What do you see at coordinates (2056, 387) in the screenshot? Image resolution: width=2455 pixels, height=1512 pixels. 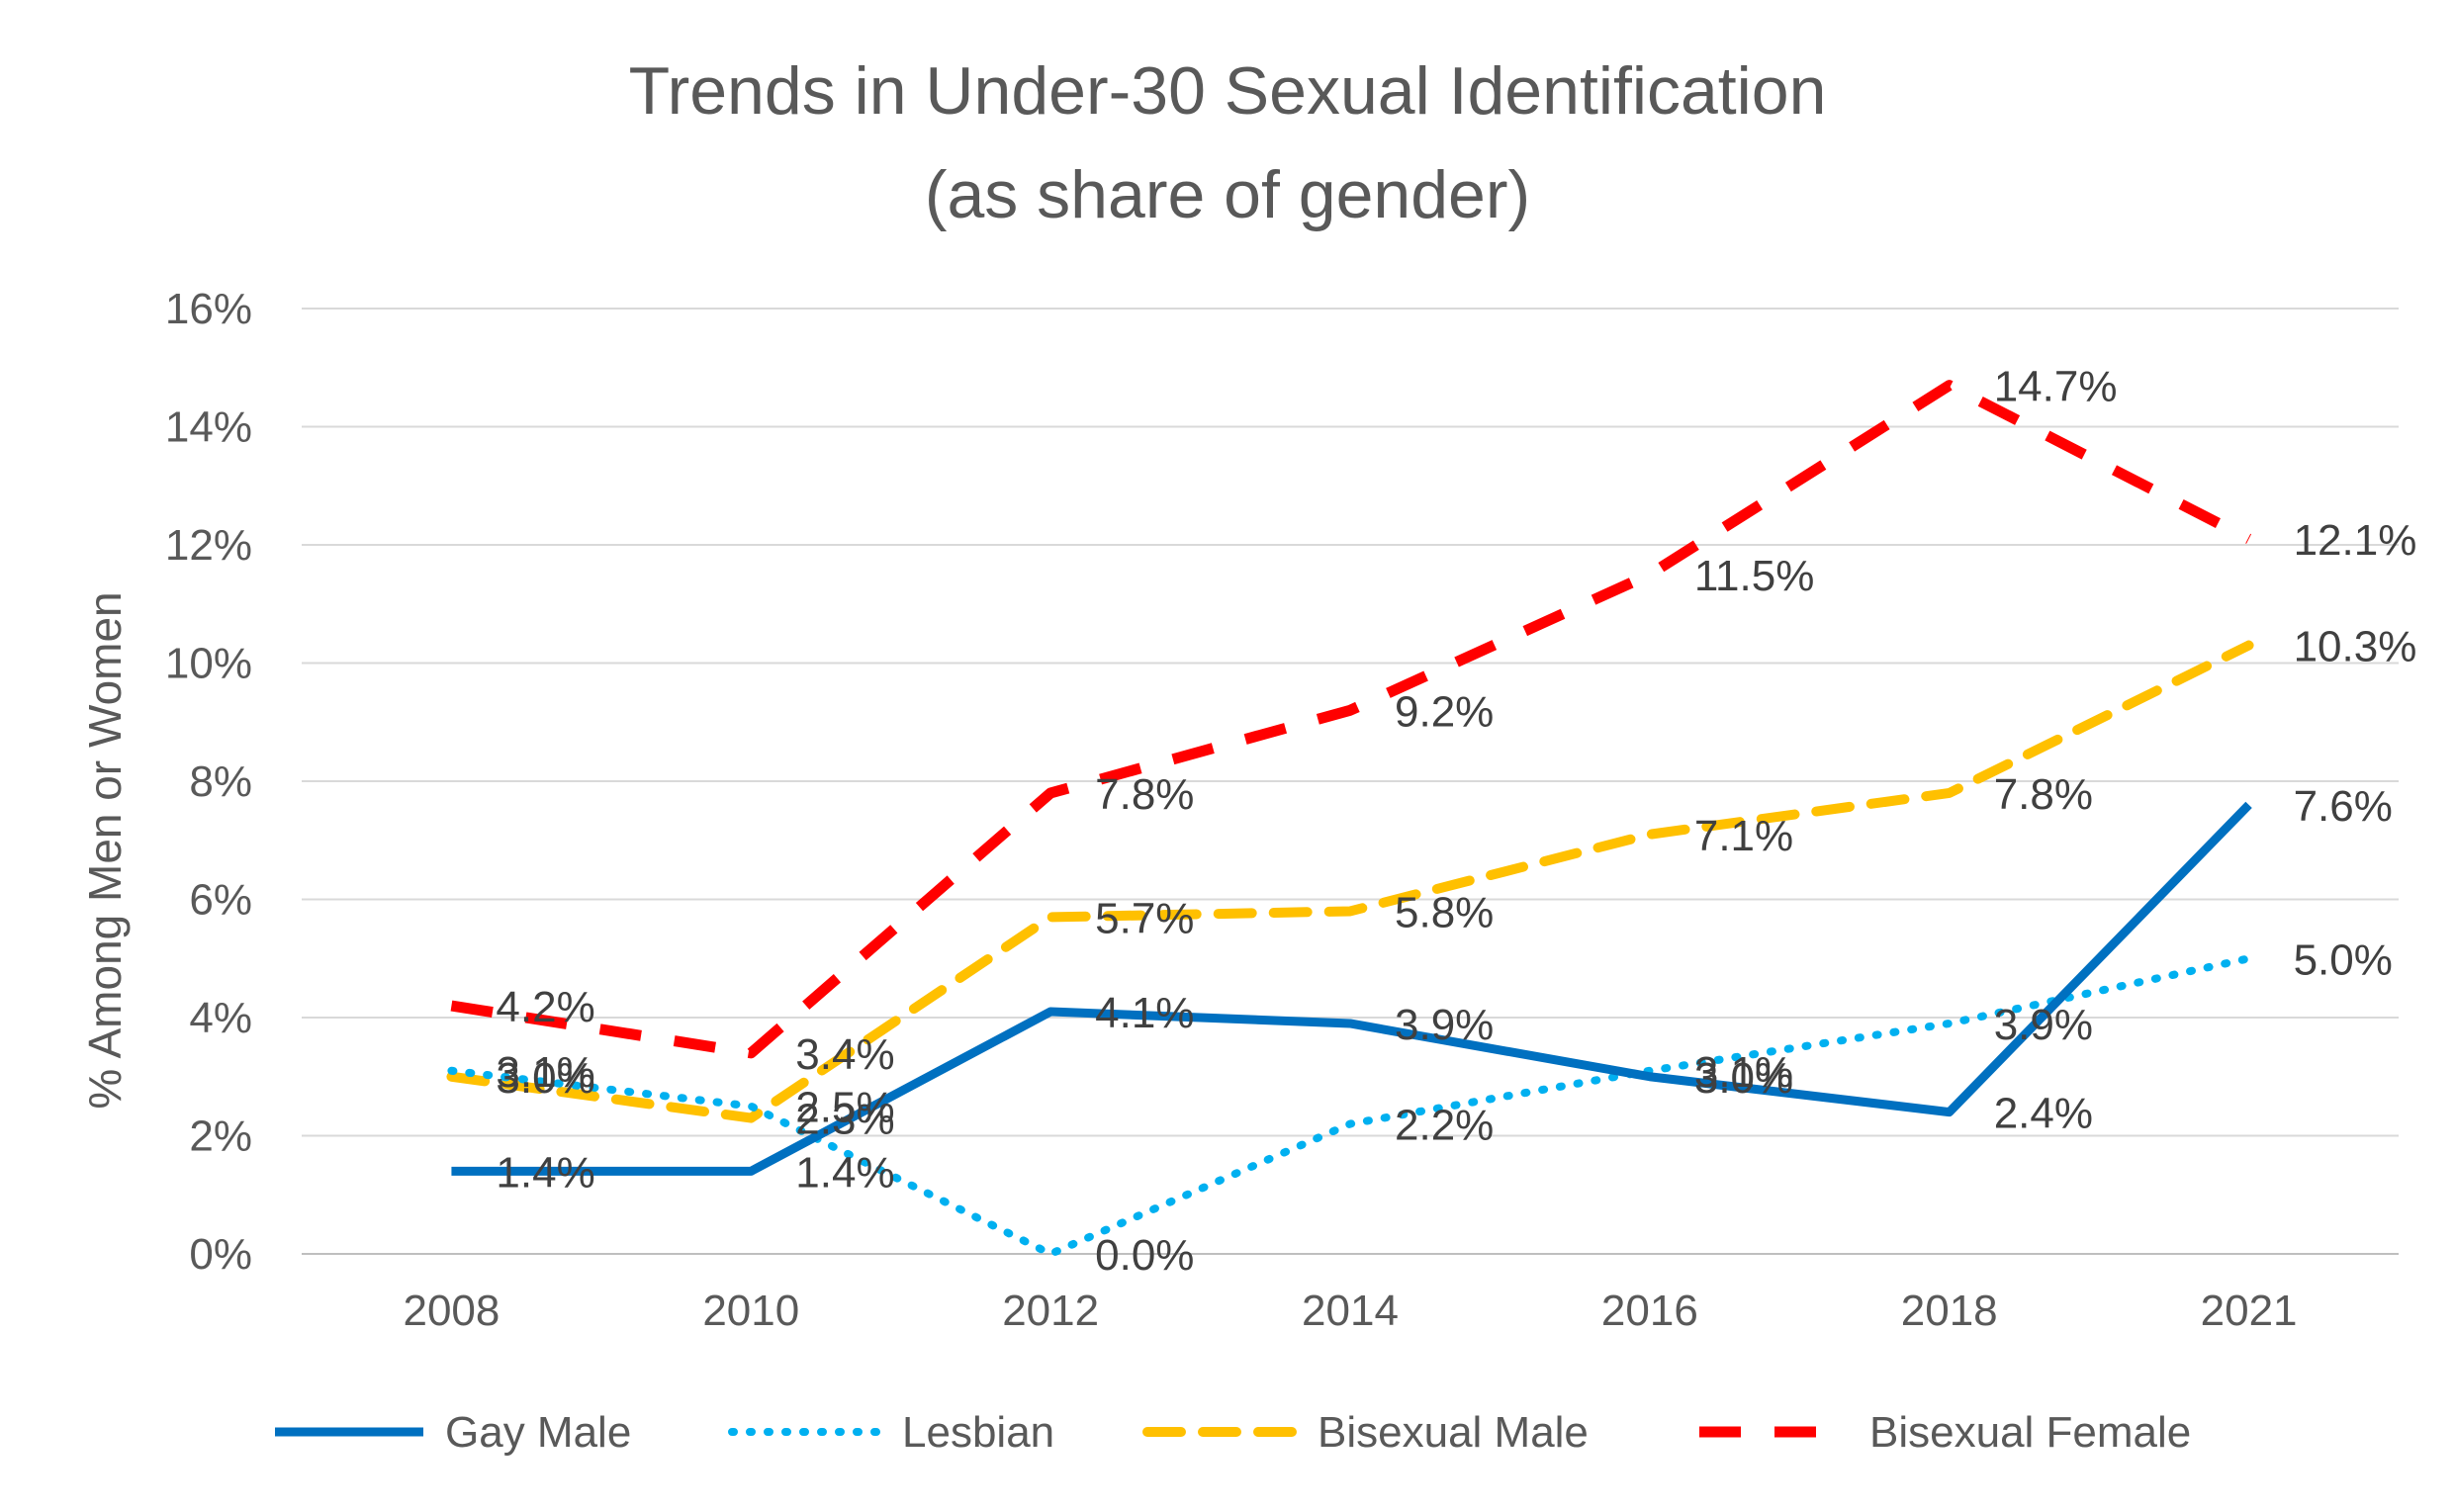 I see `data-label: 14.7%` at bounding box center [2056, 387].